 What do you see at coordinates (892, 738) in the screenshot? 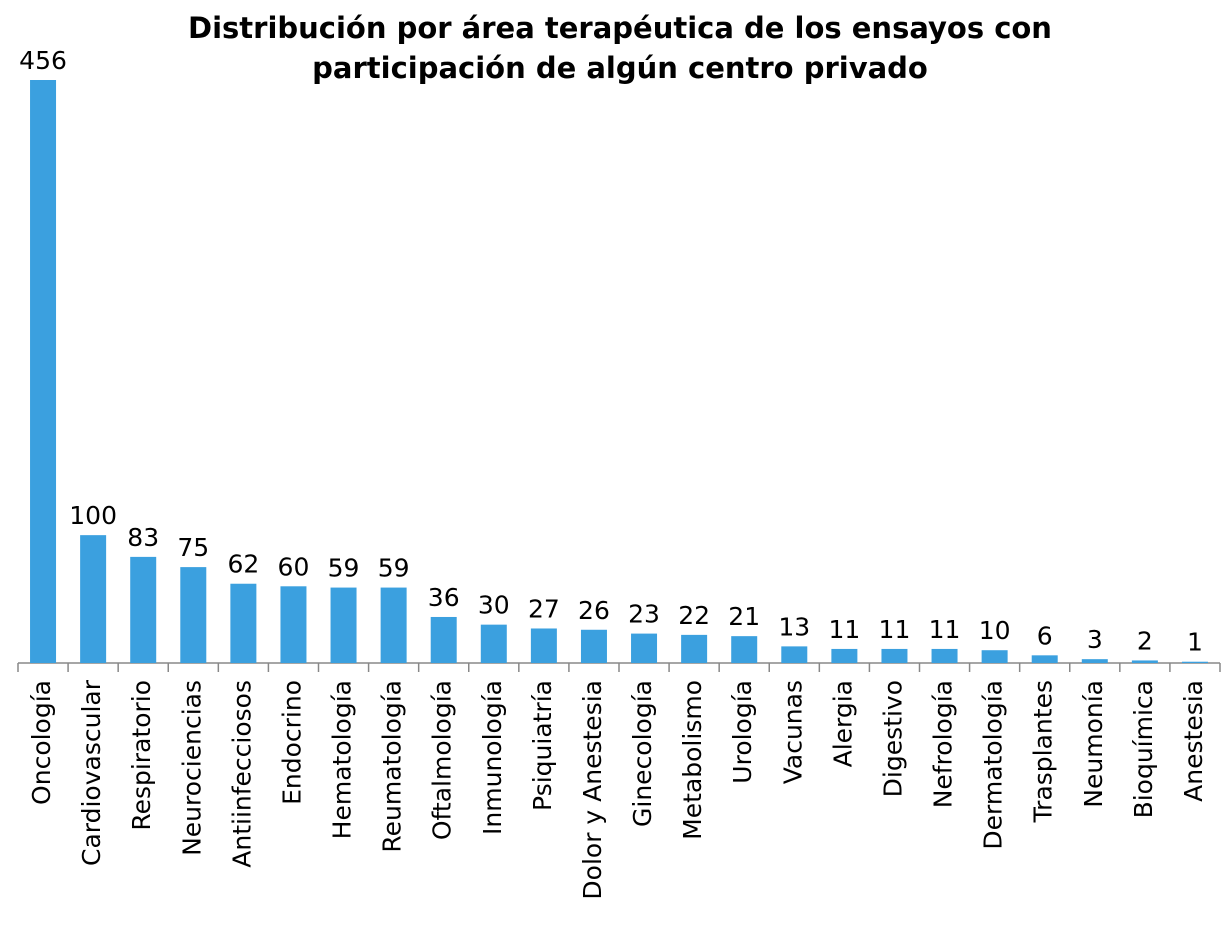
I see `x-tick-label: Digestivo` at bounding box center [892, 738].